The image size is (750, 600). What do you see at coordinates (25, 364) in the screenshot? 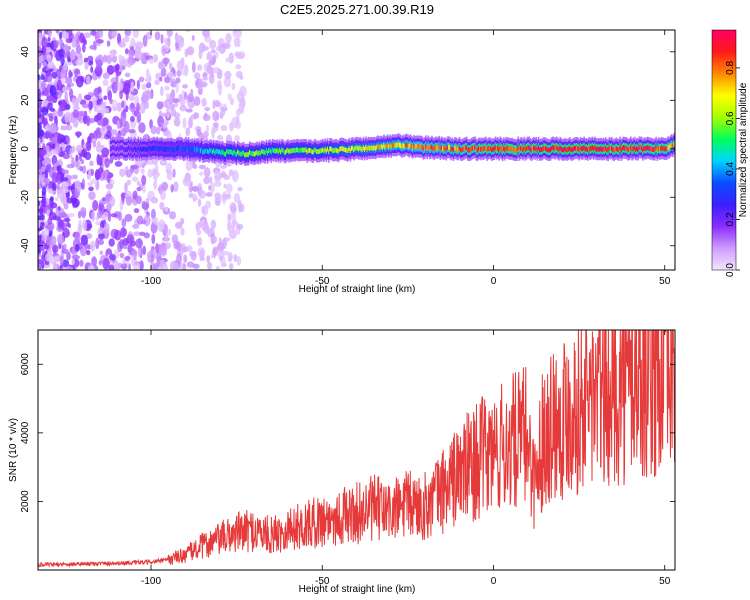
I see `y-tick-label: 6000` at bounding box center [25, 364].